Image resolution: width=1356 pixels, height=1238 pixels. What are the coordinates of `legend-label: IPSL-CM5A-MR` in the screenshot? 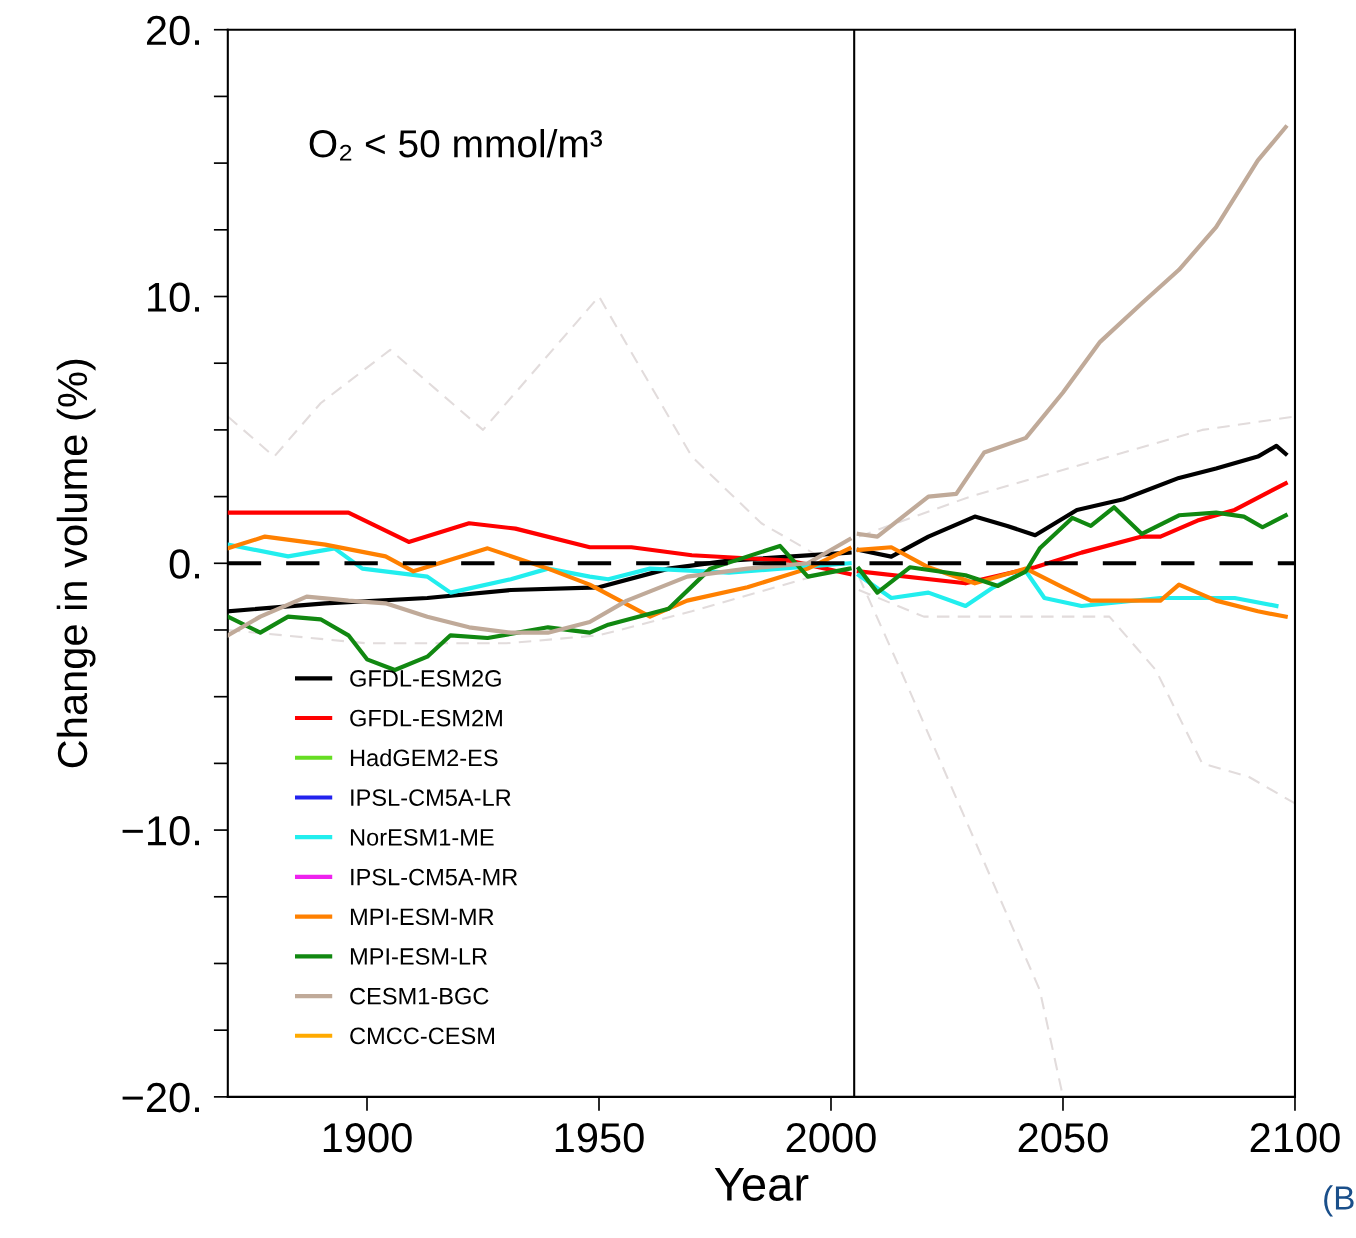 It's located at (434, 877).